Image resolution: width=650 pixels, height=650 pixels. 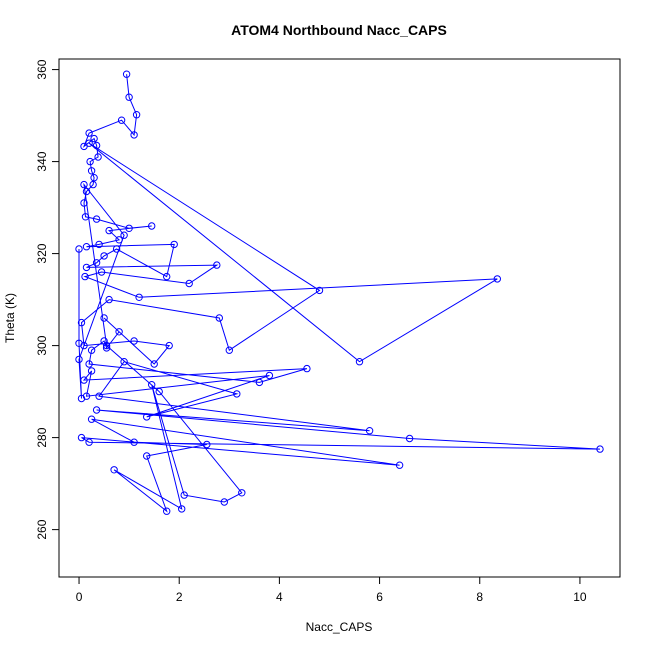 I want to click on y-tick-label: 360, so click(x=42, y=69).